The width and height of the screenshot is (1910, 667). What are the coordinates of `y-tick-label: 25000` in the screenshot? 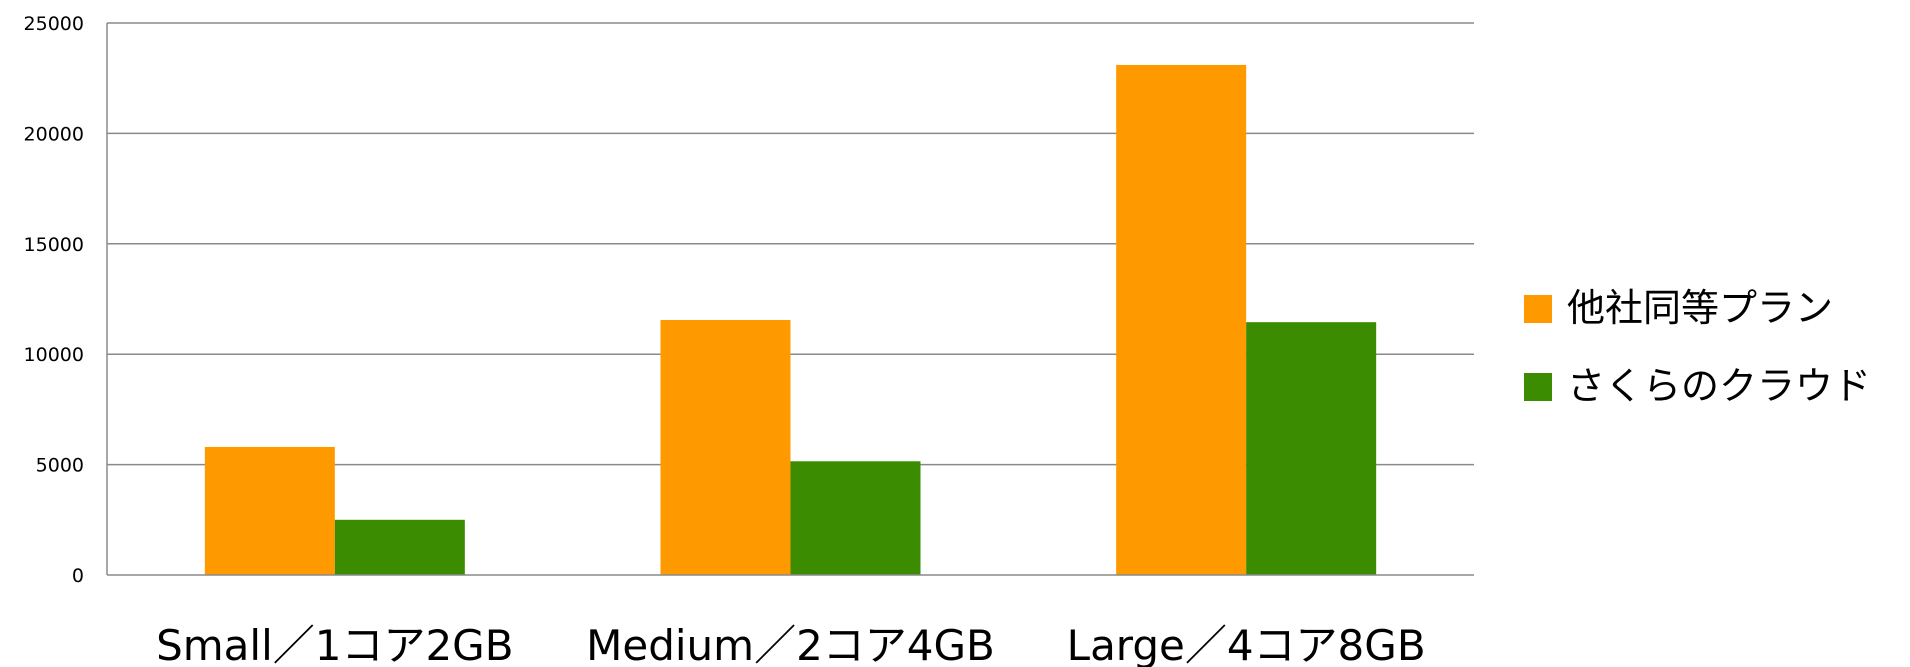 It's located at (54, 24).